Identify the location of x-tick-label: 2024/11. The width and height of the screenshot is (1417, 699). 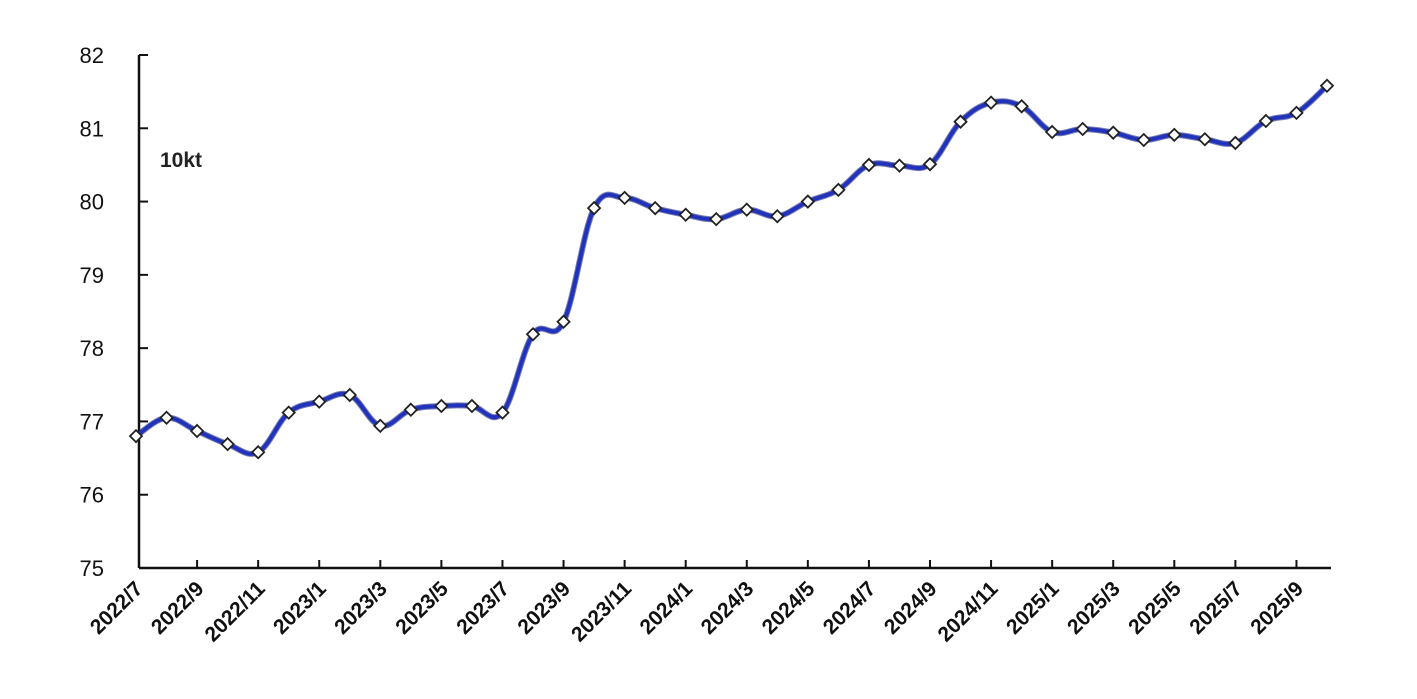
(967, 611).